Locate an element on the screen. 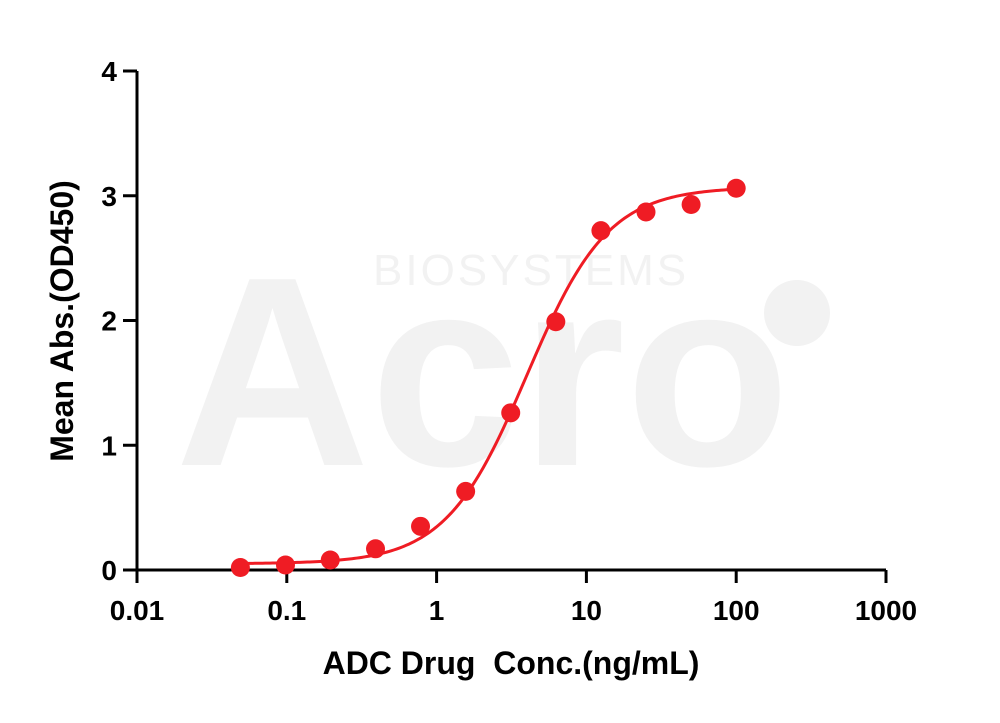  y-tick-label: 2 is located at coordinates (109, 321).